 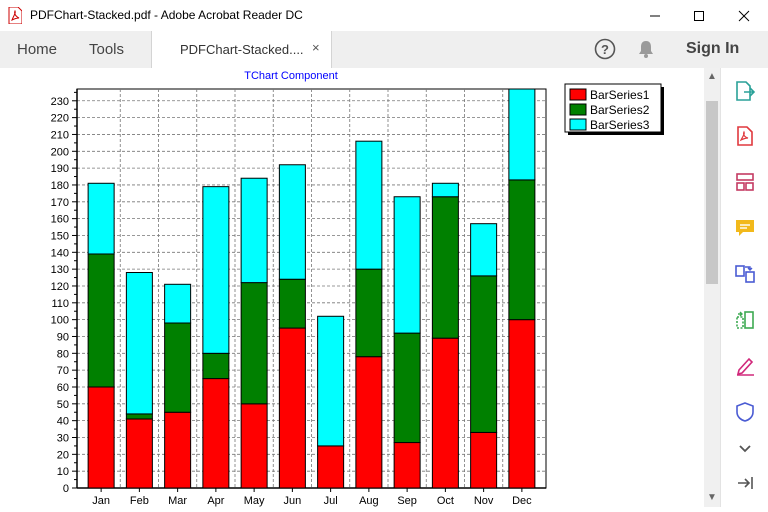 I want to click on compress-pdf-icon, so click(x=745, y=320).